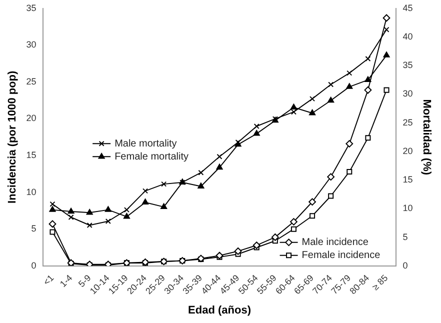 Image resolution: width=441 pixels, height=323 pixels. Describe the element at coordinates (407, 93) in the screenshot. I see `y2-tick-label: 30` at that location.